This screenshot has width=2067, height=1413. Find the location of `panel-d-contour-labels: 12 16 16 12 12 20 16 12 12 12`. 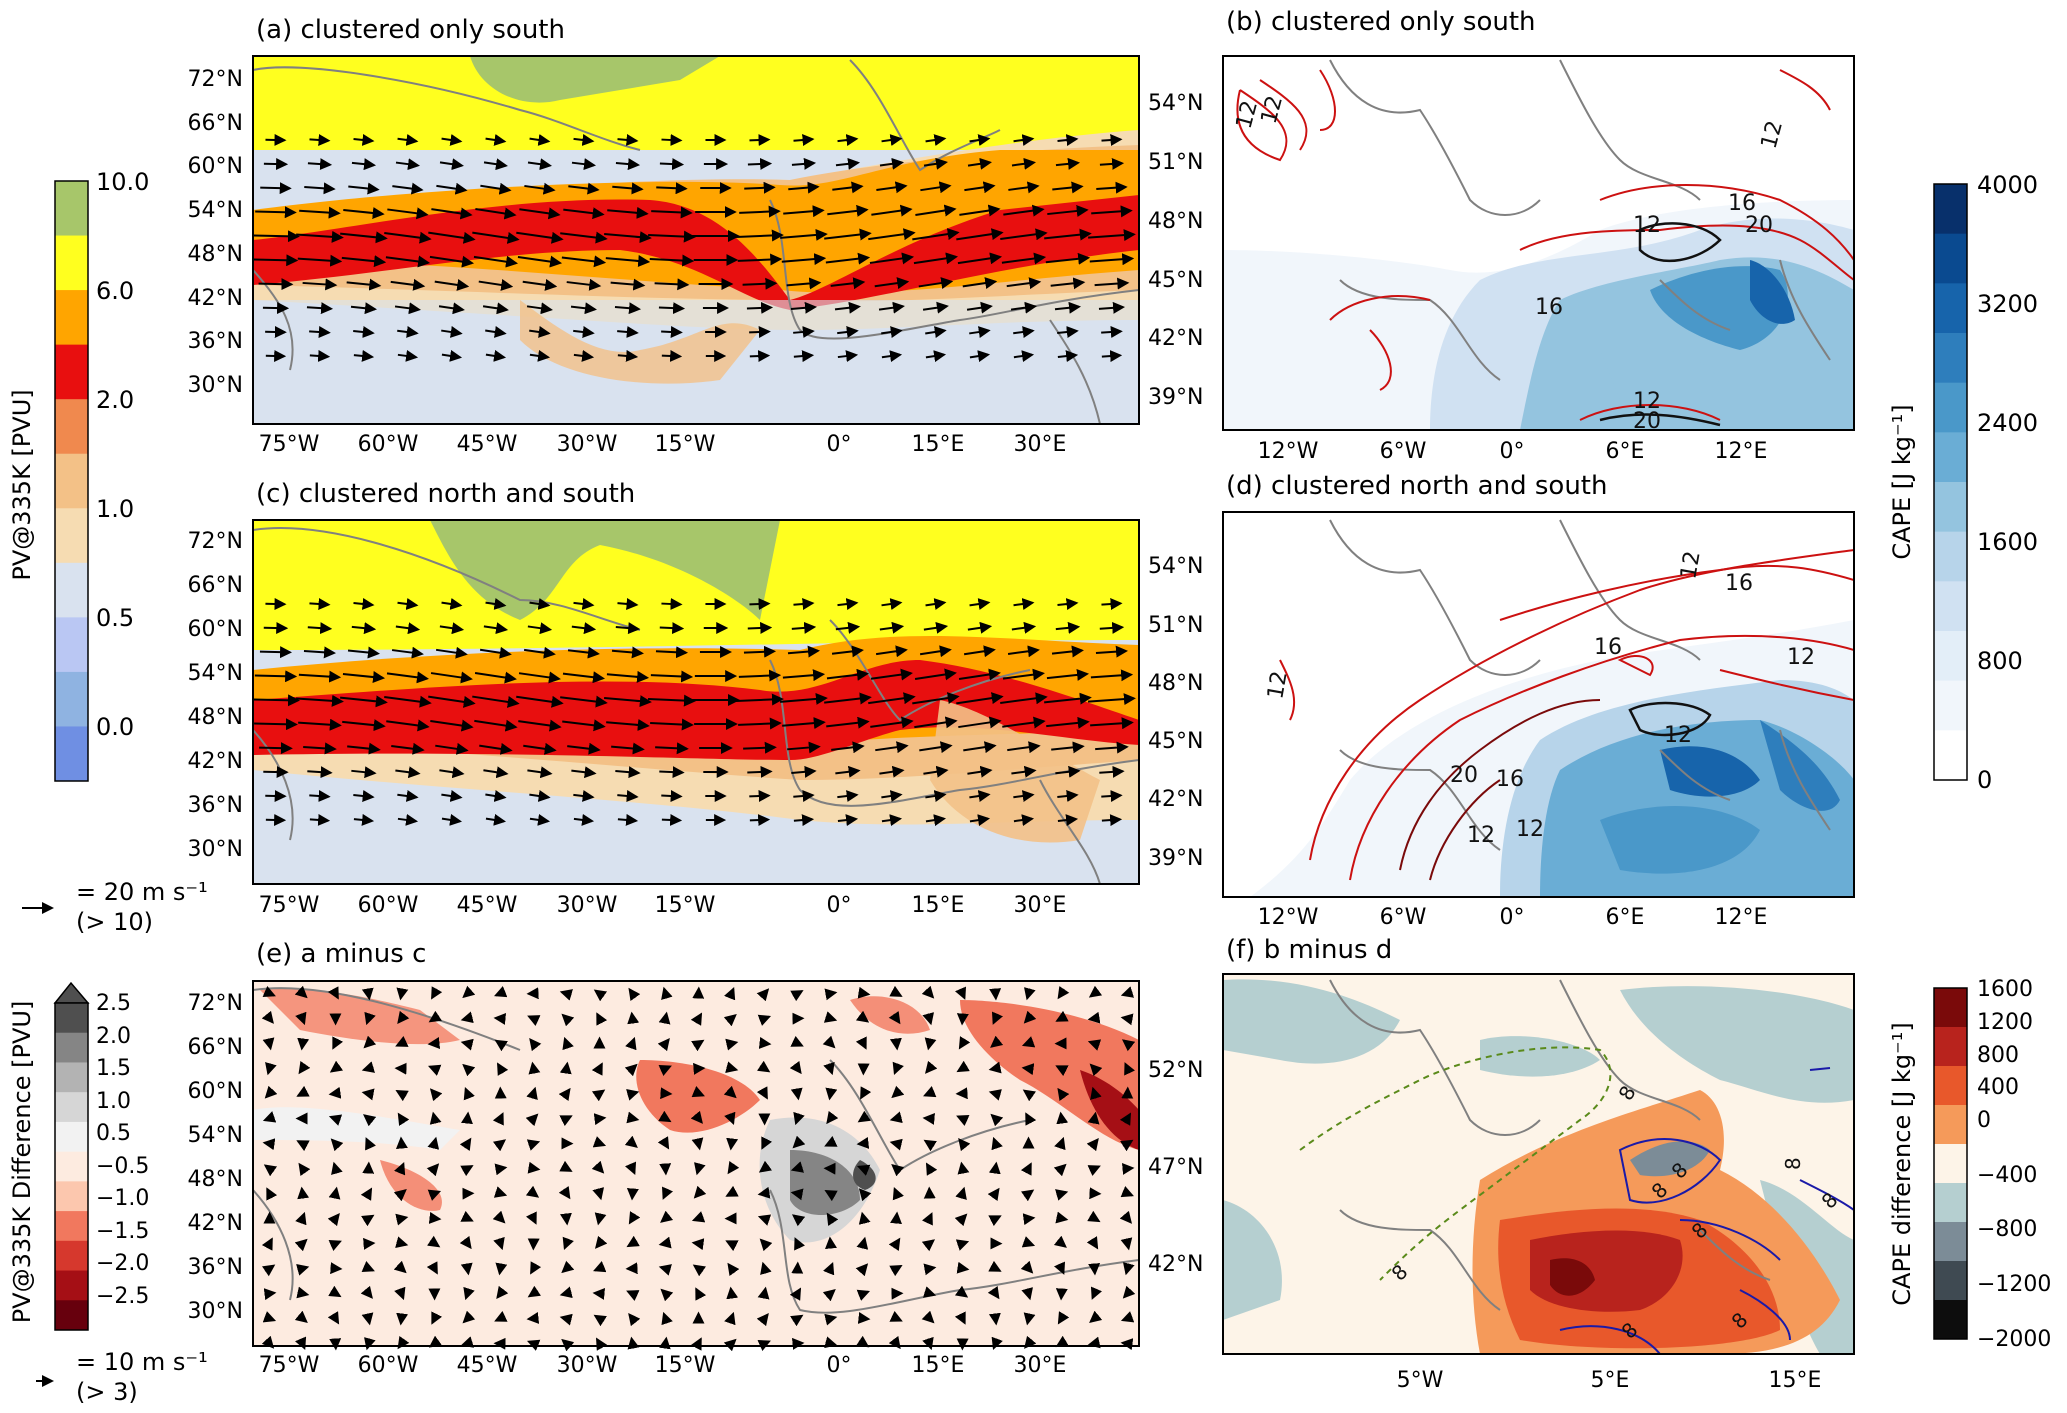

panel-d-contour-labels: 12 16 16 12 12 20 16 12 12 12 is located at coordinates (1539, 698).